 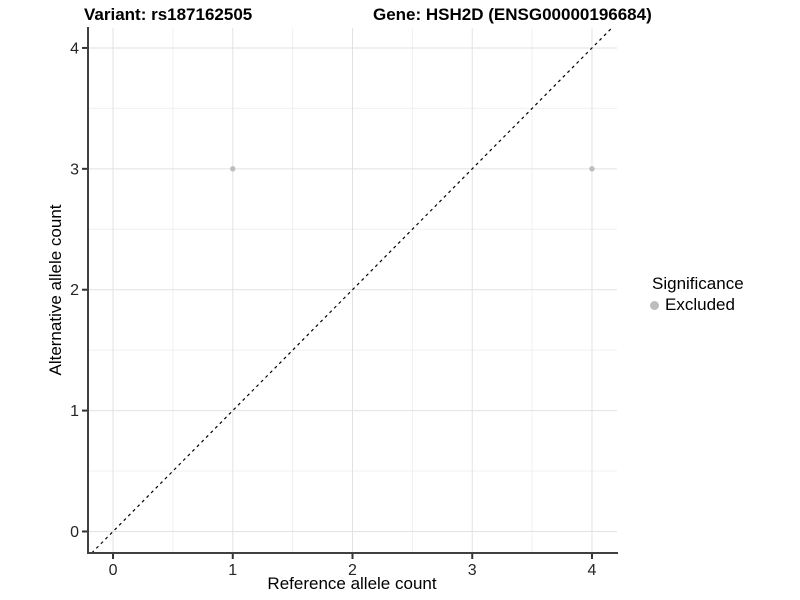 I want to click on legend: Significance Excluded, so click(x=697, y=294).